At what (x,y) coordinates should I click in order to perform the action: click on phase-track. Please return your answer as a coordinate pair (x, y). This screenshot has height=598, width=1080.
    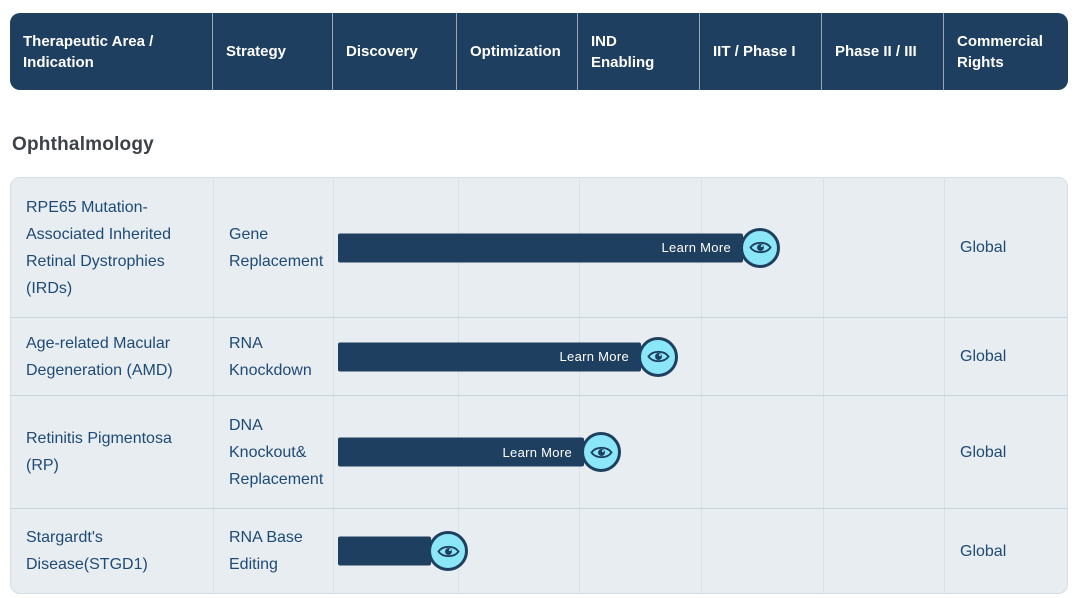
    Looking at the image, I should click on (639, 551).